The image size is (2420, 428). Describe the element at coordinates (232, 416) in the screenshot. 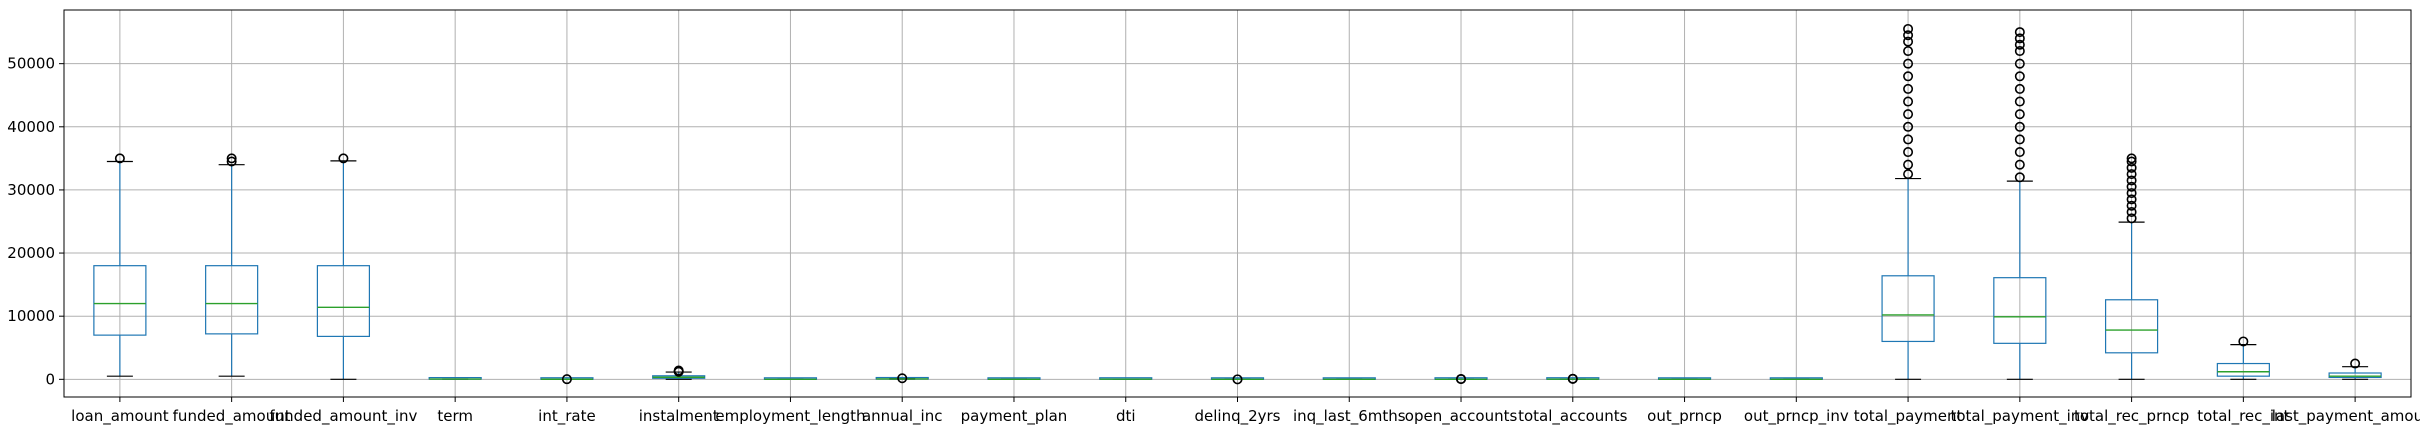

I see `x-tick-label: funded_amount` at that location.